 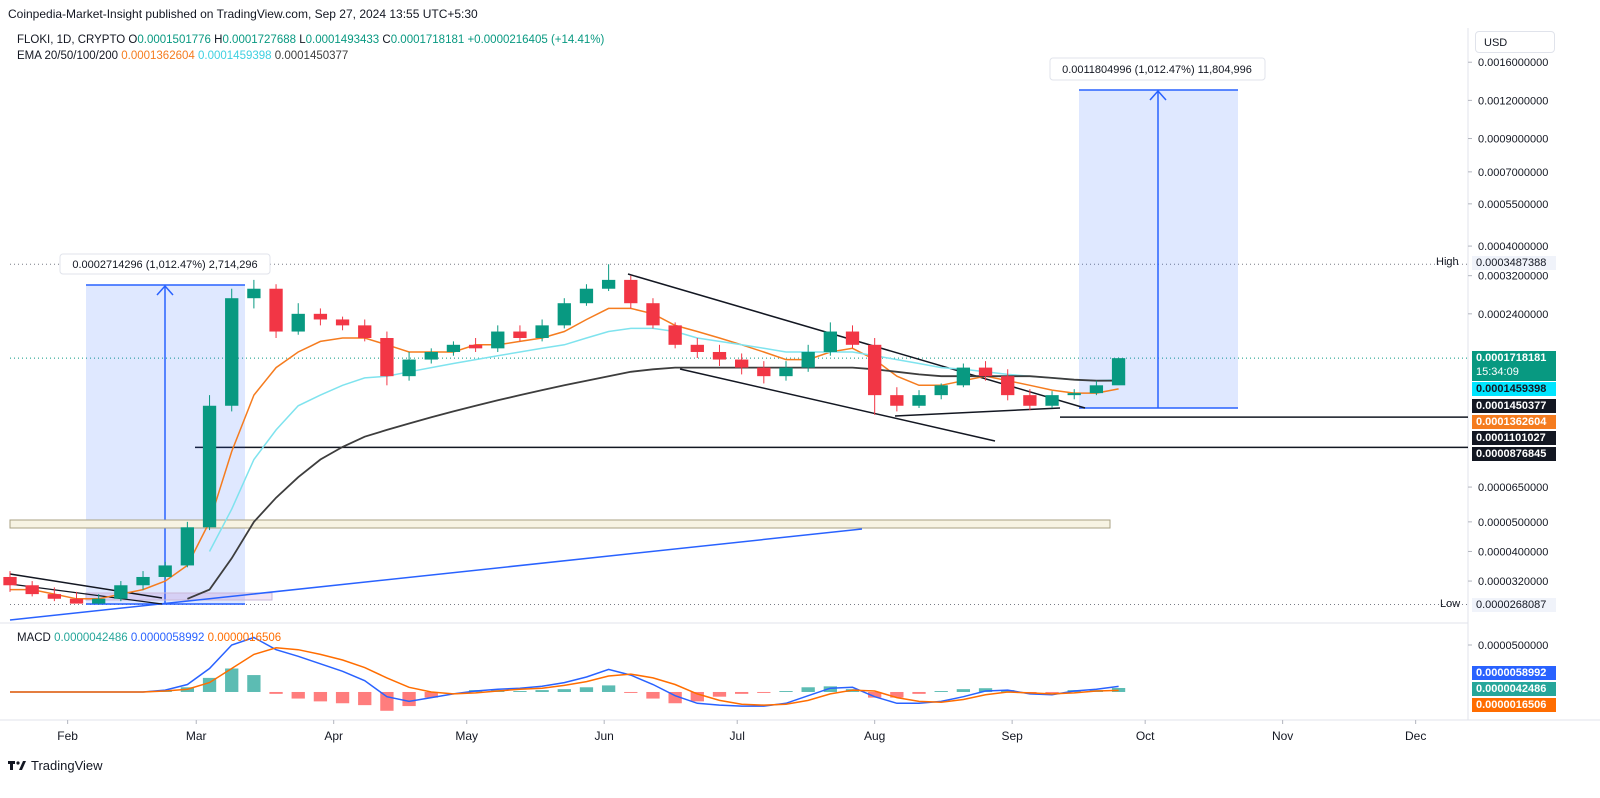 What do you see at coordinates (18, 763) in the screenshot?
I see `logo-part` at bounding box center [18, 763].